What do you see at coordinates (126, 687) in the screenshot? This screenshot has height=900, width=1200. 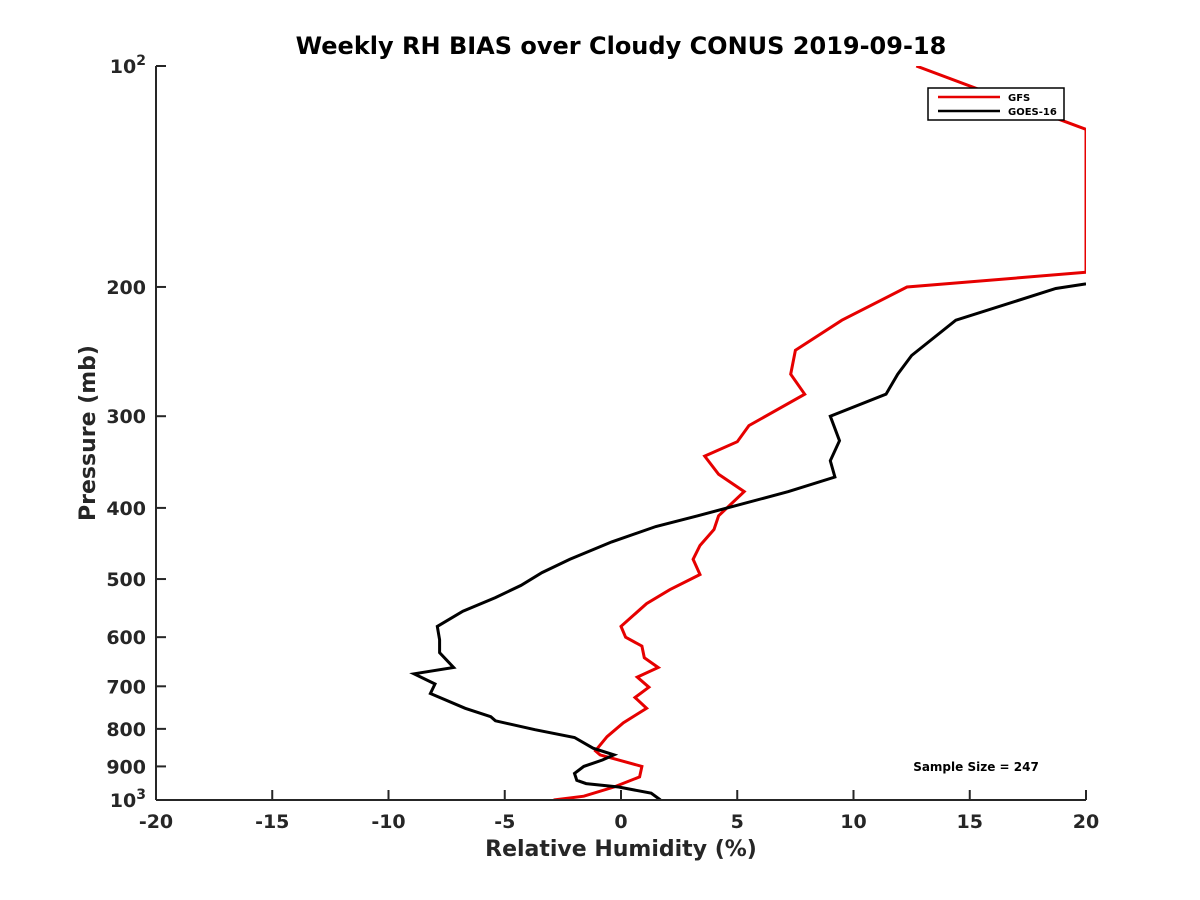 I see `y-tick-label: 700` at bounding box center [126, 687].